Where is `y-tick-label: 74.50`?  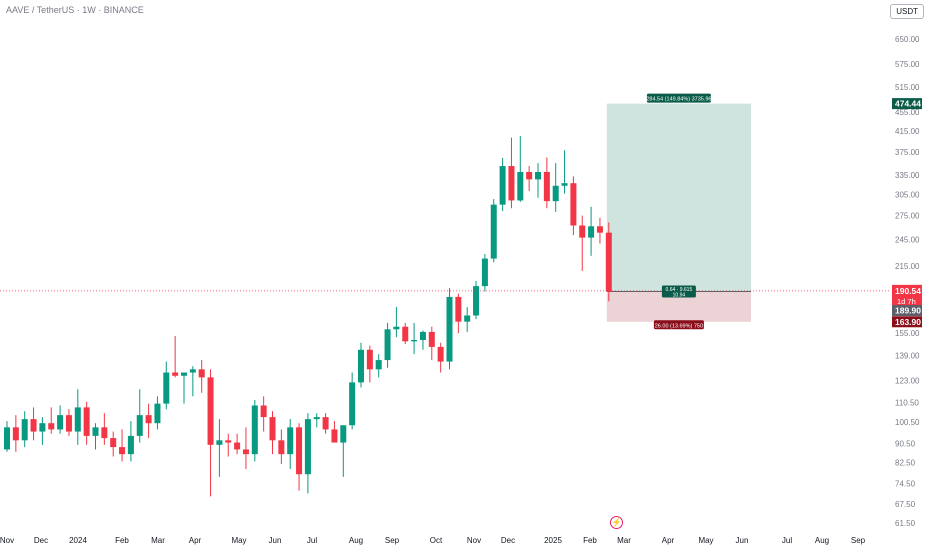
y-tick-label: 74.50 is located at coordinates (905, 484).